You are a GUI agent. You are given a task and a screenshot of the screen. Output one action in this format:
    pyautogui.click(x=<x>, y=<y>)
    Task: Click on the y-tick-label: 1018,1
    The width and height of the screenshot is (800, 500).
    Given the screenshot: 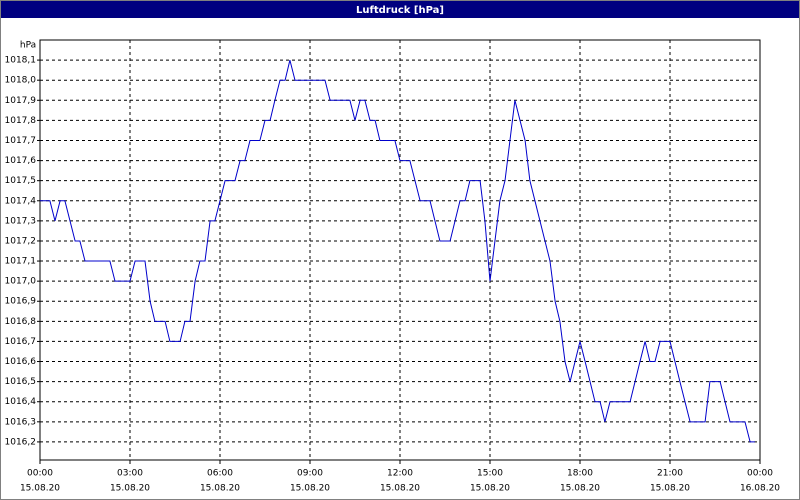 What is the action you would take?
    pyautogui.click(x=21, y=61)
    